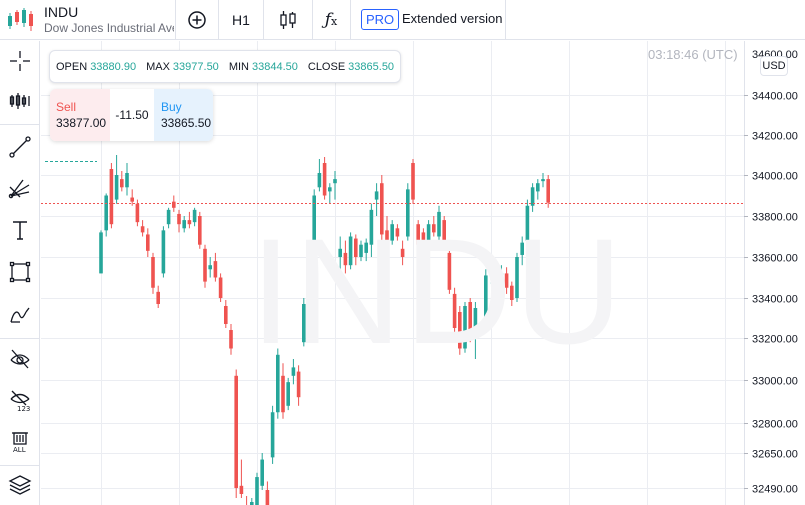  Describe the element at coordinates (20, 101) in the screenshot. I see `indicators-tool-button` at that location.